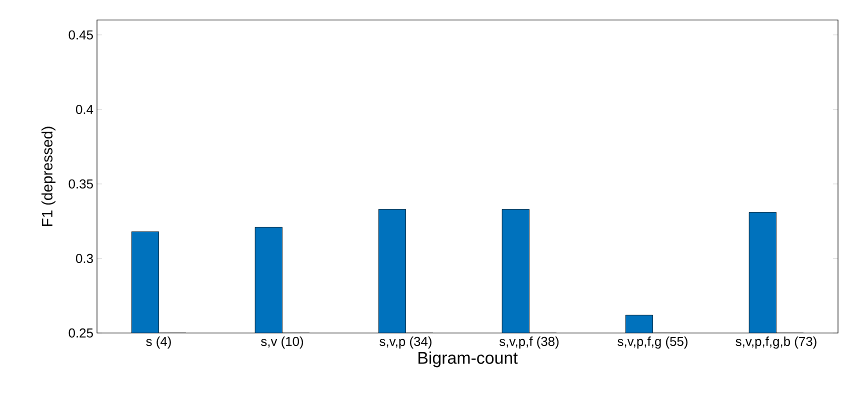 This screenshot has width=867, height=400. I want to click on x-tick-label: s,v,p,f (38), so click(529, 342).